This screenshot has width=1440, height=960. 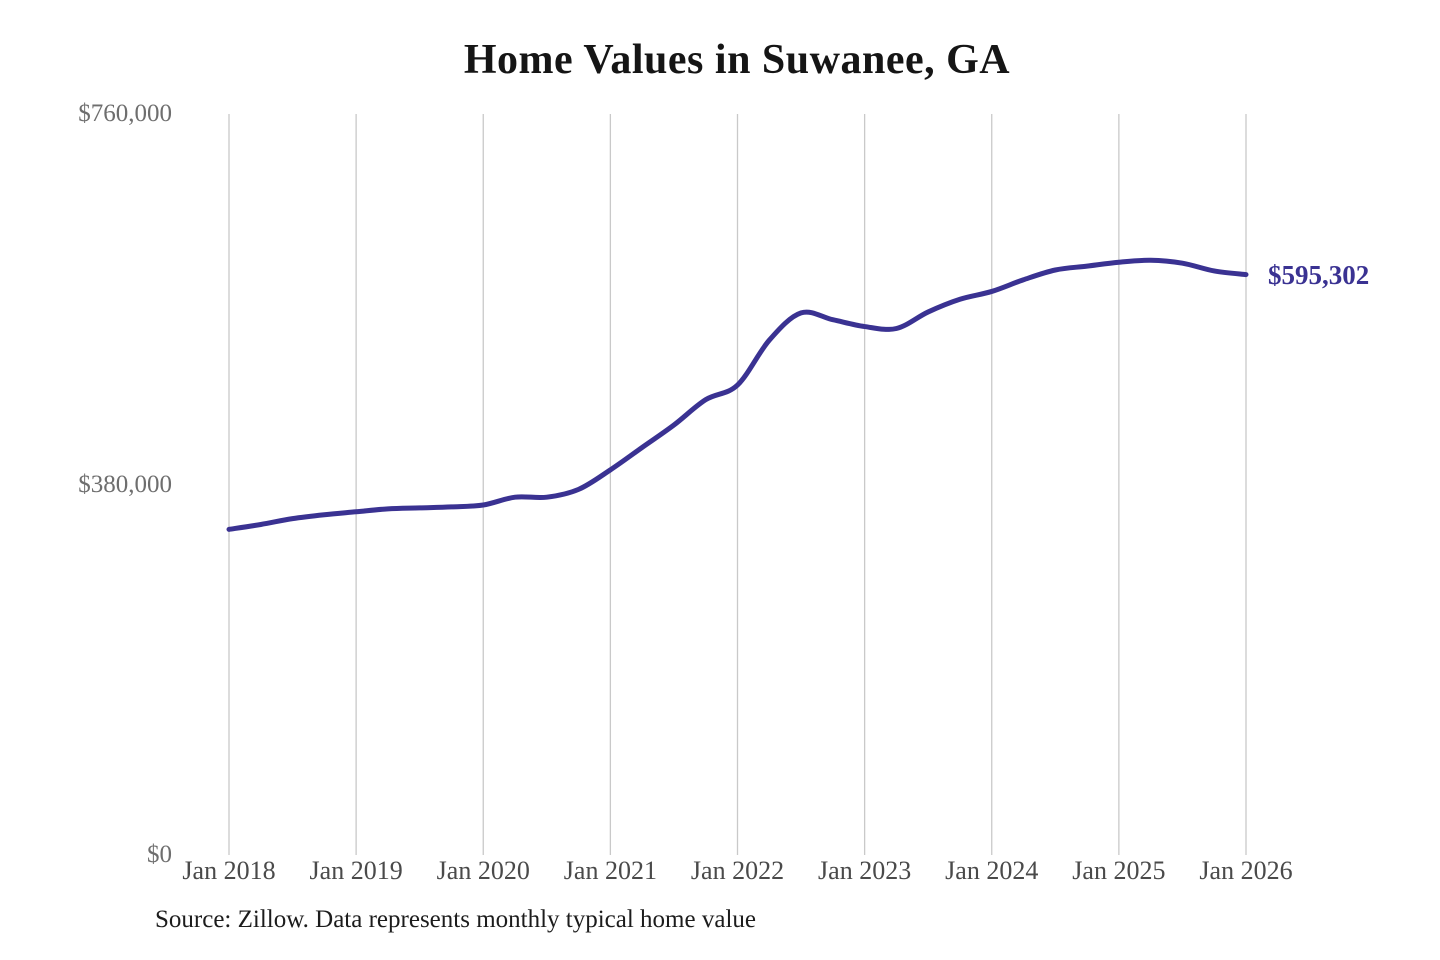 What do you see at coordinates (1119, 870) in the screenshot?
I see `x-tick-label: Jan 2025` at bounding box center [1119, 870].